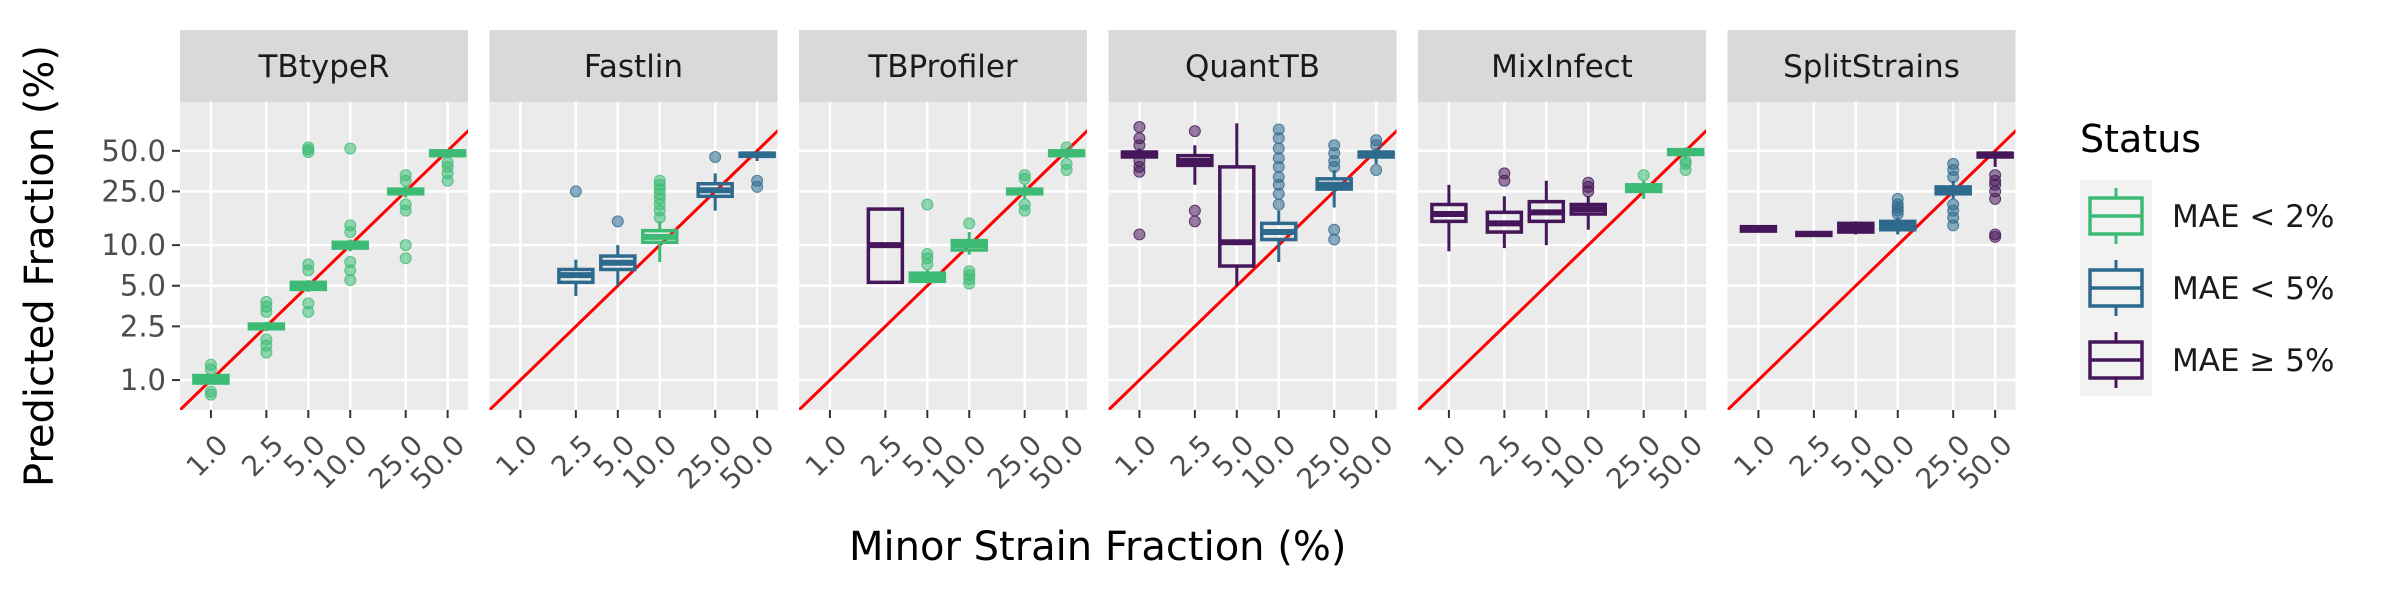  What do you see at coordinates (2253, 361) in the screenshot?
I see `legend-label: MAE ≥ 5%` at bounding box center [2253, 361].